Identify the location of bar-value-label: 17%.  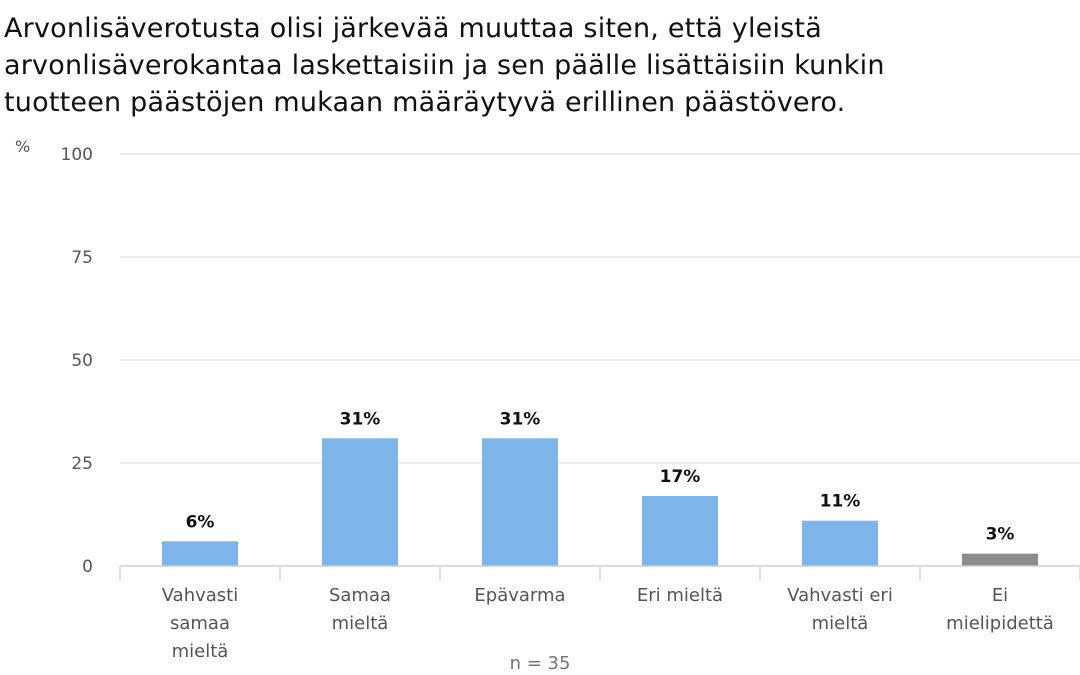
(680, 477).